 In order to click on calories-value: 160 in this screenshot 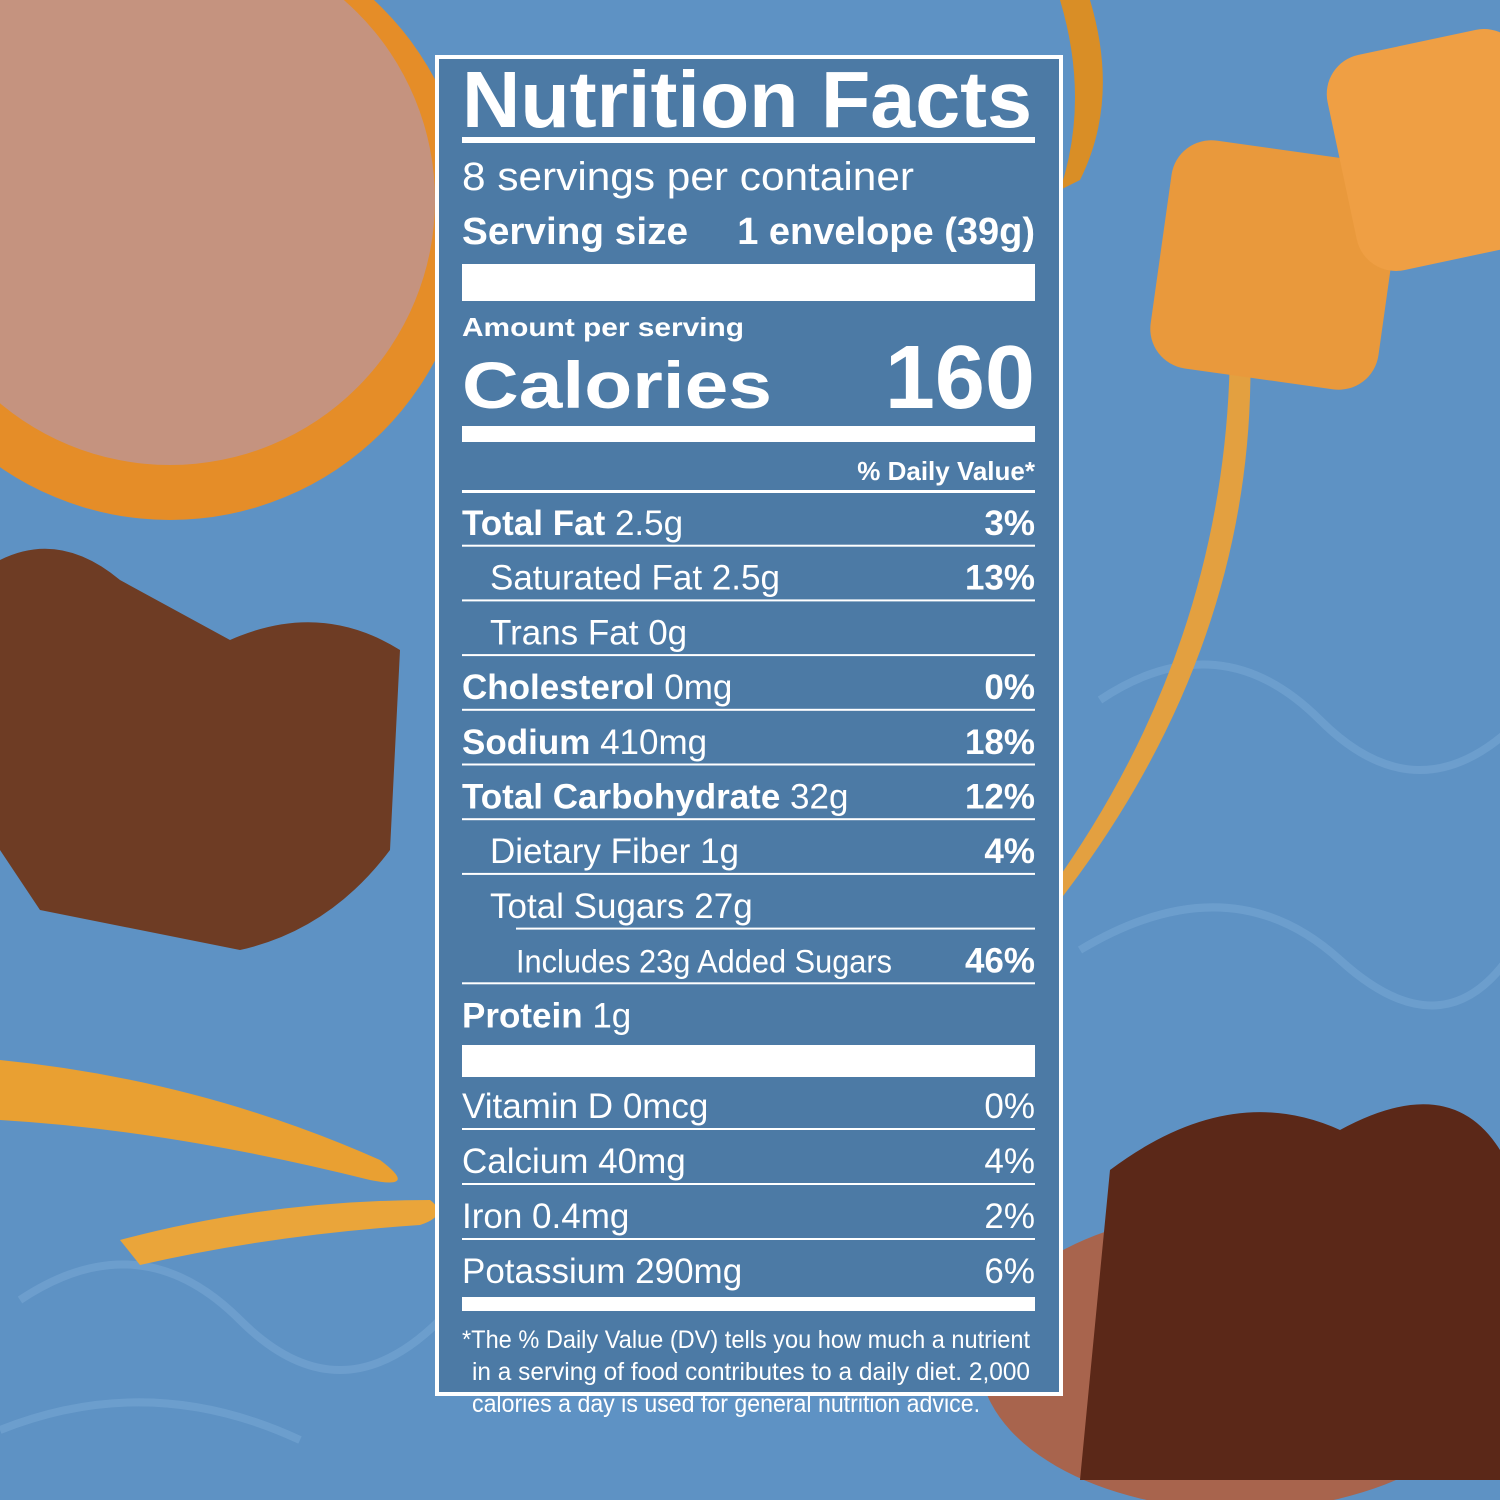, I will do `click(960, 378)`.